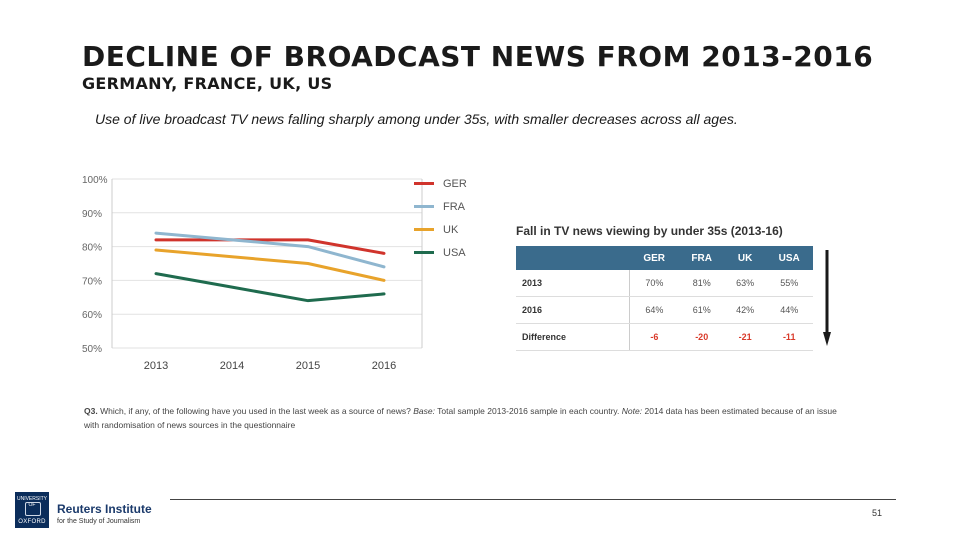 Image resolution: width=960 pixels, height=540 pixels. I want to click on table-row: 2016 64% 61% 42% 44%, so click(664, 310).